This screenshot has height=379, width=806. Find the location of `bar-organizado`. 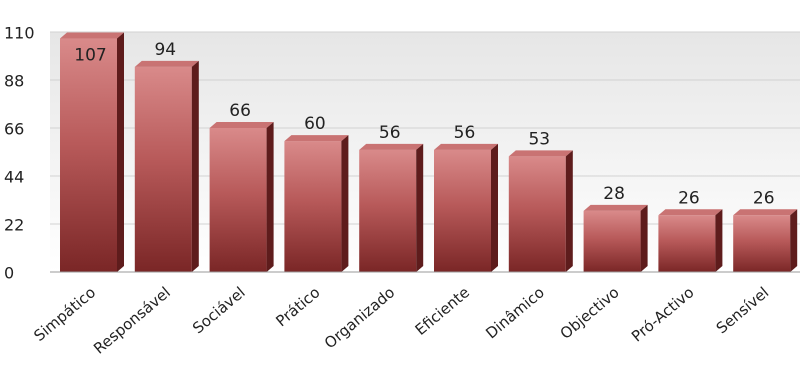

bar-organizado is located at coordinates (391, 207).